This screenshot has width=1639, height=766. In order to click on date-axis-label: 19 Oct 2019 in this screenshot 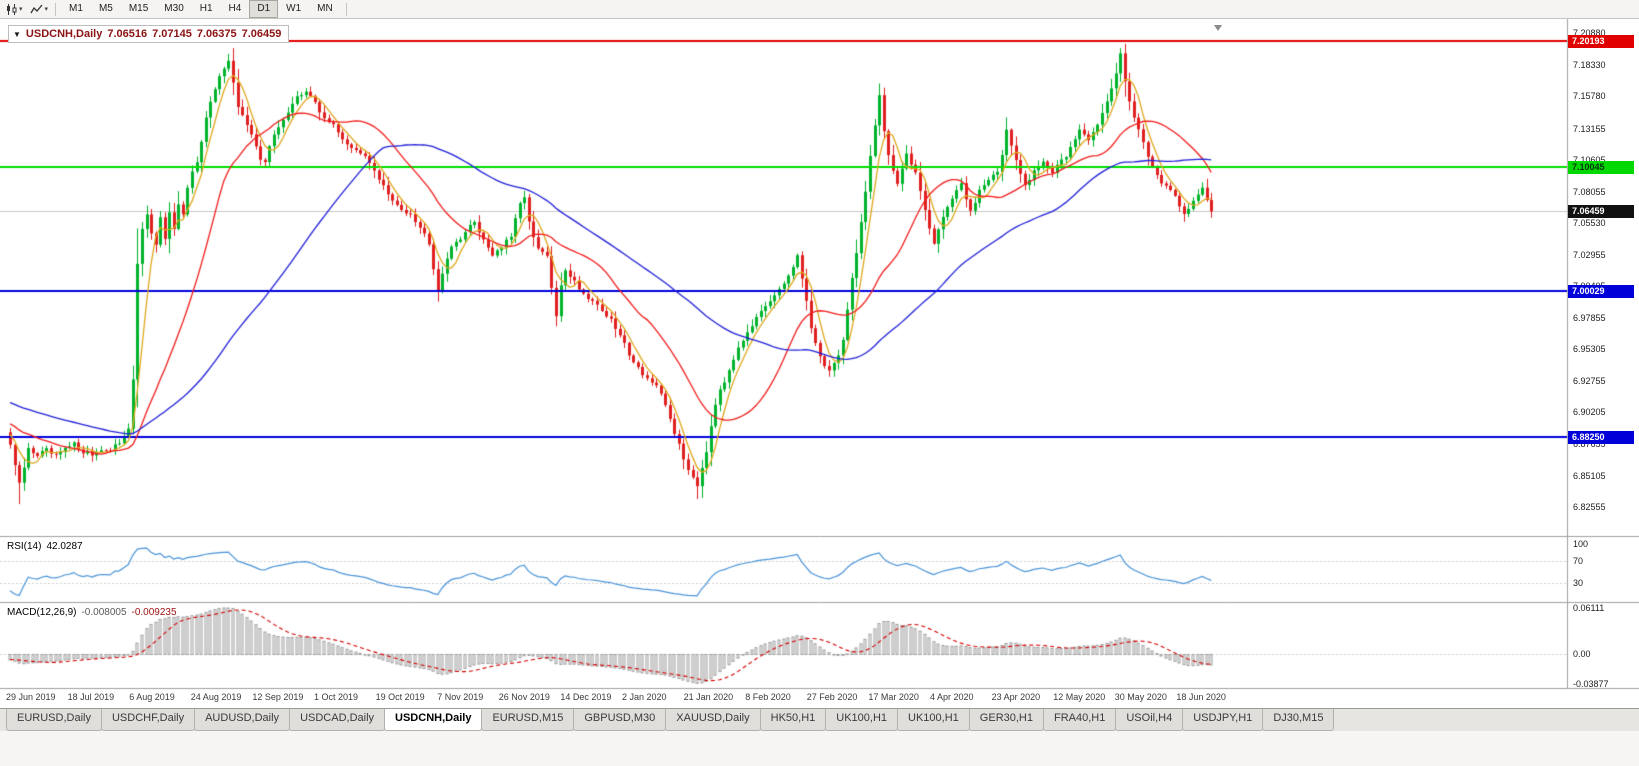, I will do `click(400, 697)`.